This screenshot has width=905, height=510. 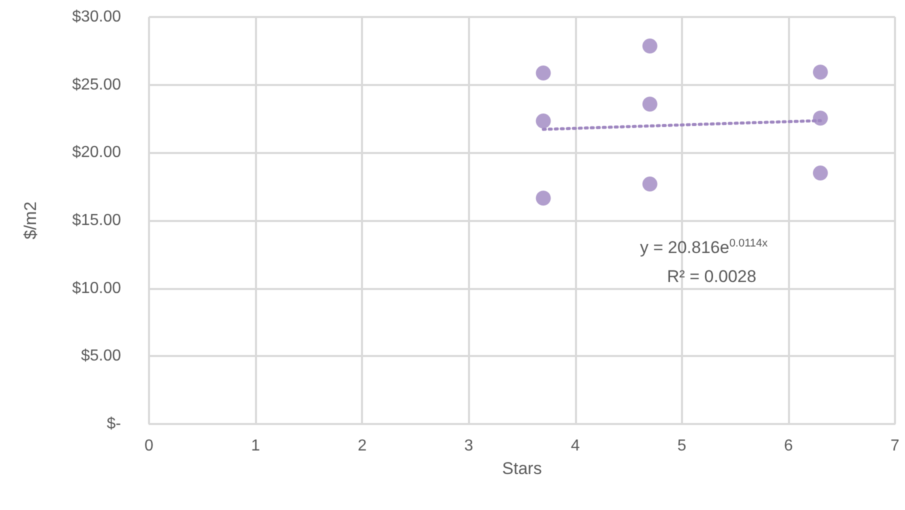 What do you see at coordinates (575, 446) in the screenshot?
I see `x-tick-label: 4` at bounding box center [575, 446].